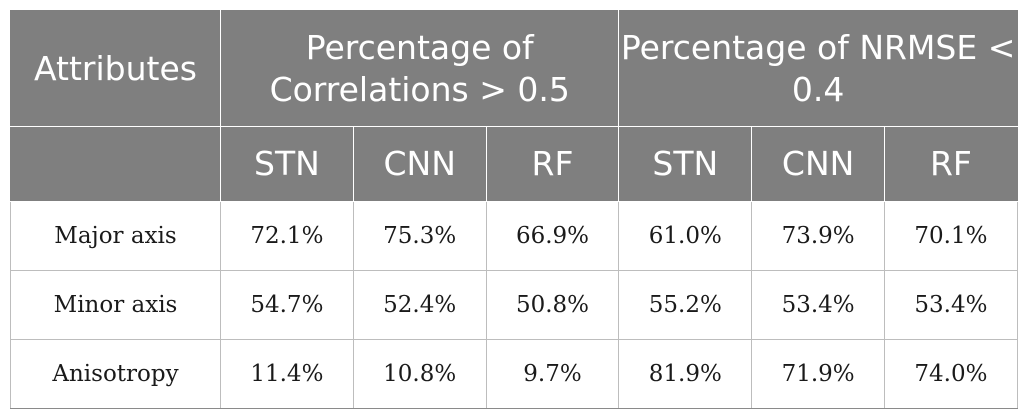 Image resolution: width=1025 pixels, height=419 pixels. Describe the element at coordinates (818, 164) in the screenshot. I see `subheader-nrmse-cnn: CNN` at that location.